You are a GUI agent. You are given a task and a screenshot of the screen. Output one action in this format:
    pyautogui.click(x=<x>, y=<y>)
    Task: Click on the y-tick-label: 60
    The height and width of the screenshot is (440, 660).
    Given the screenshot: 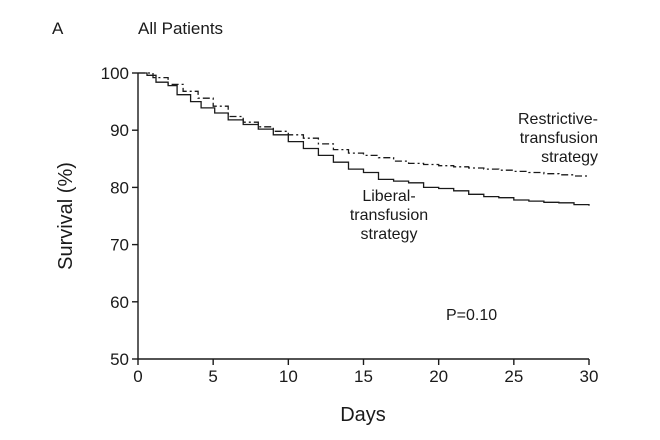 What is the action you would take?
    pyautogui.click(x=119, y=302)
    